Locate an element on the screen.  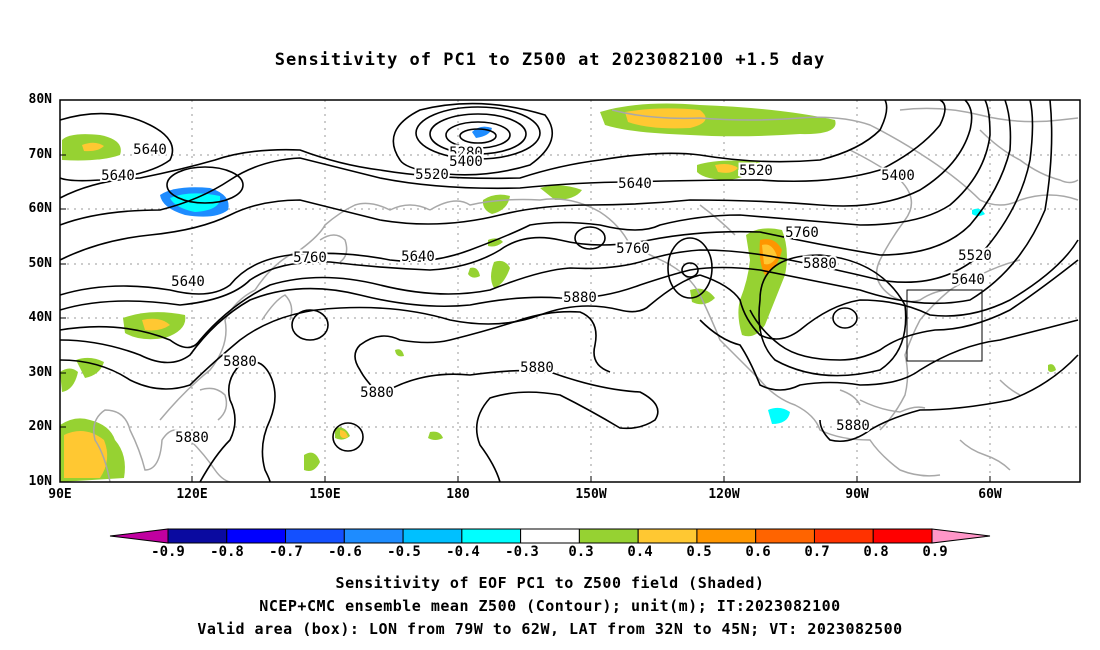
colorbar-label: -0.5 is located at coordinates (404, 552).